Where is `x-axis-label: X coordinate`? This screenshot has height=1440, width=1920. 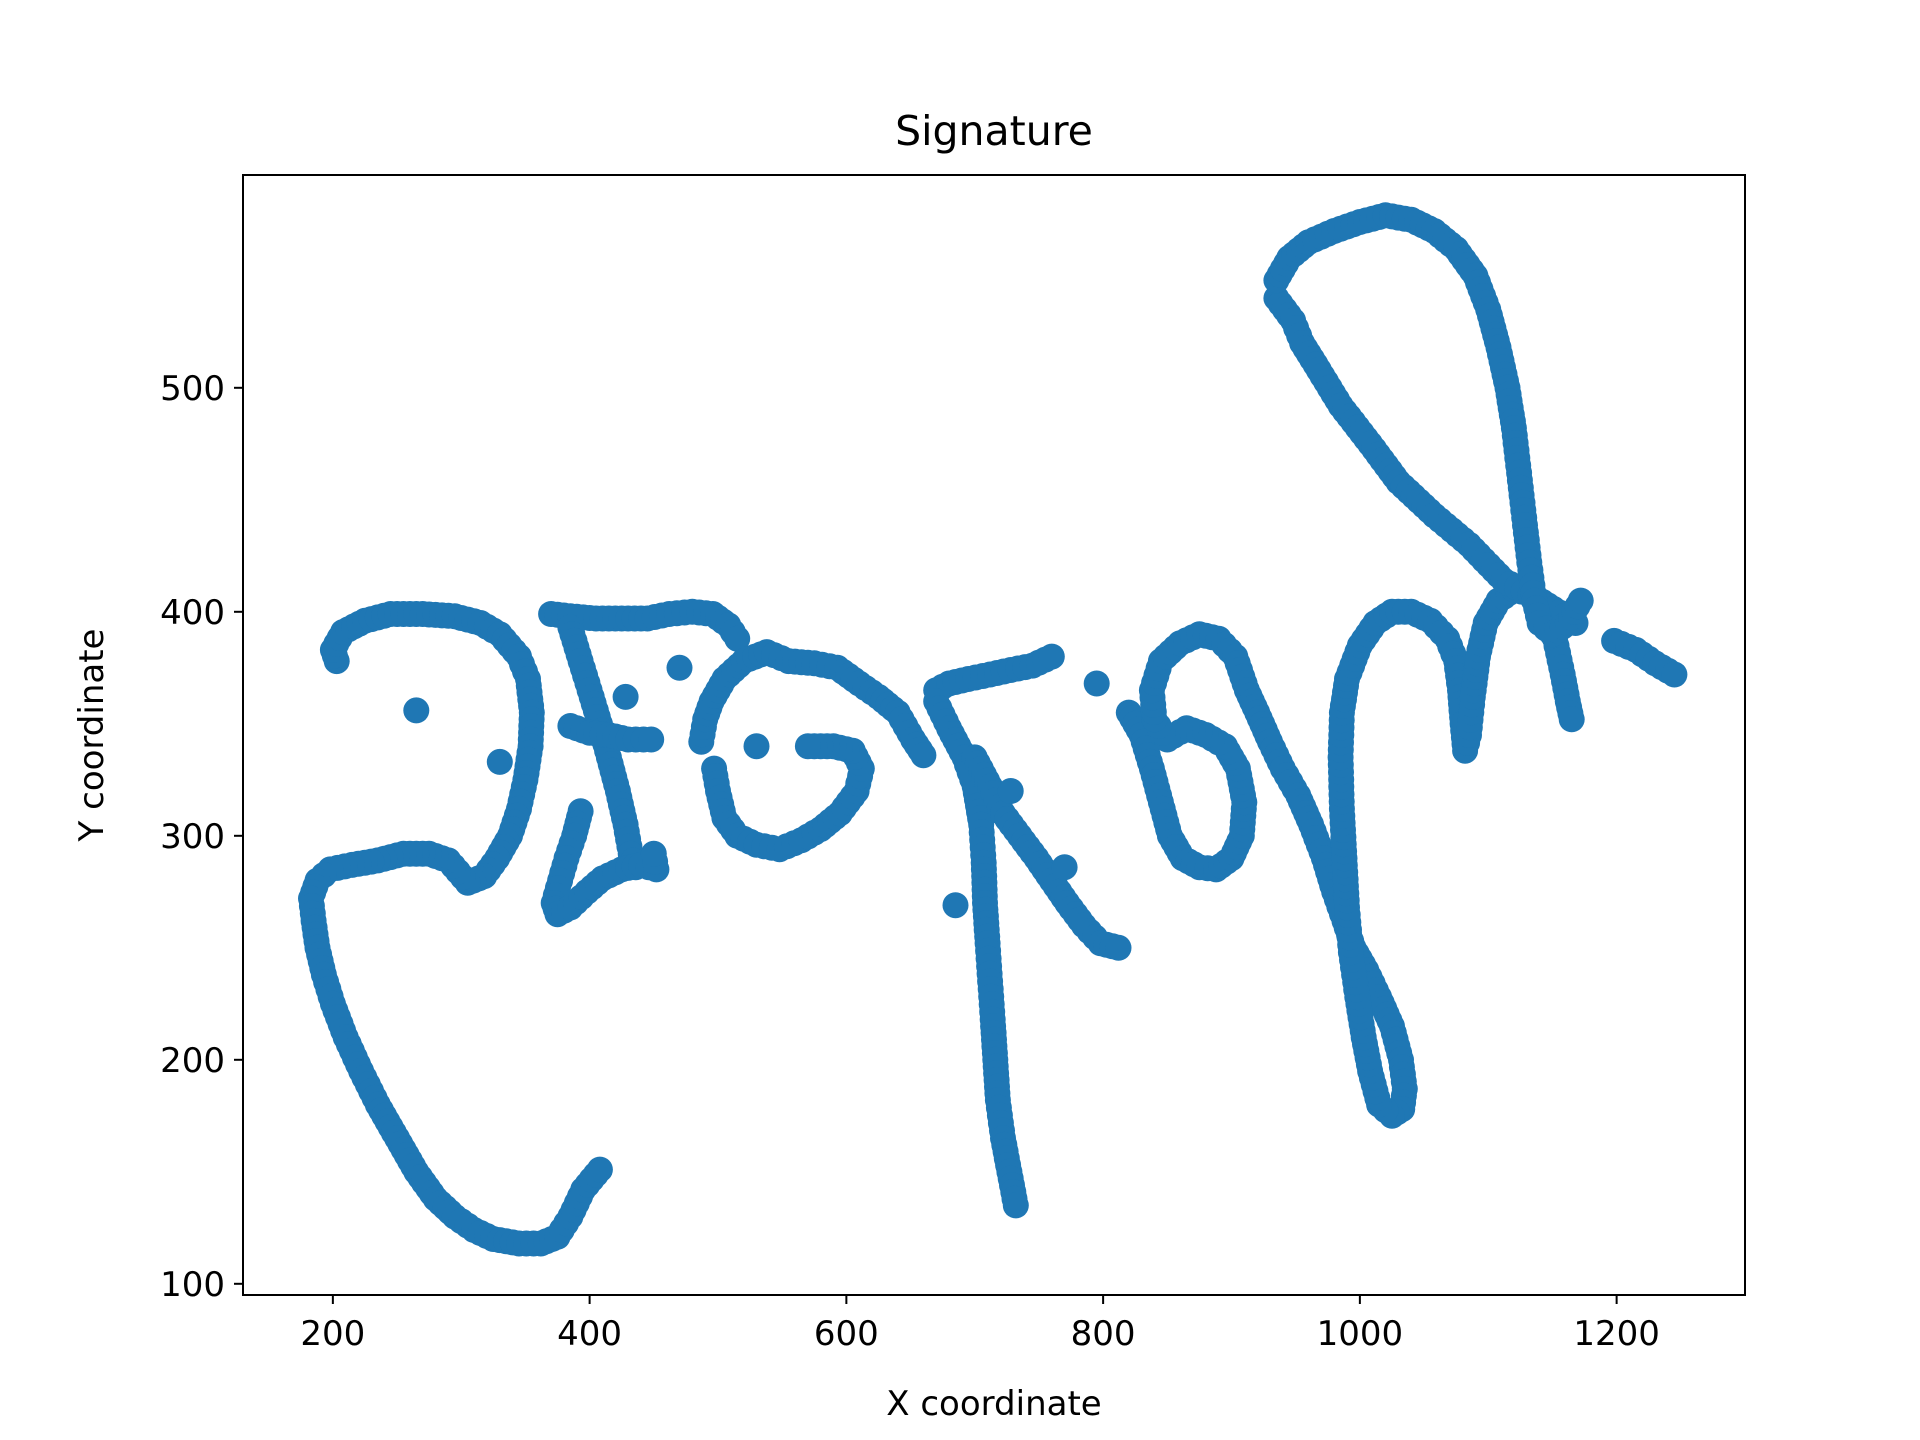
x-axis-label: X coordinate is located at coordinates (993, 1404).